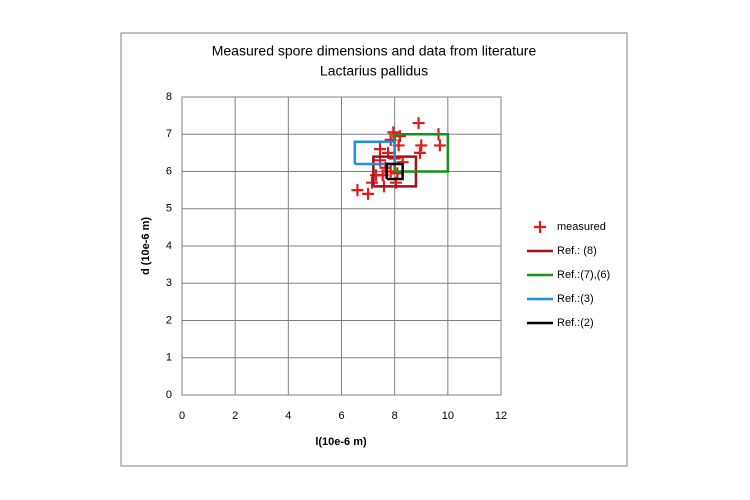 This screenshot has width=750, height=500. Describe the element at coordinates (169, 134) in the screenshot. I see `y-tick-label: 7` at that location.